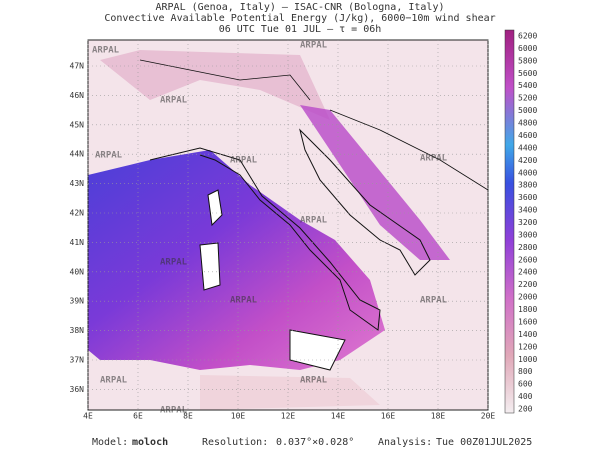  What do you see at coordinates (525, 396) in the screenshot?
I see `colorbar-label: 400` at bounding box center [525, 396].